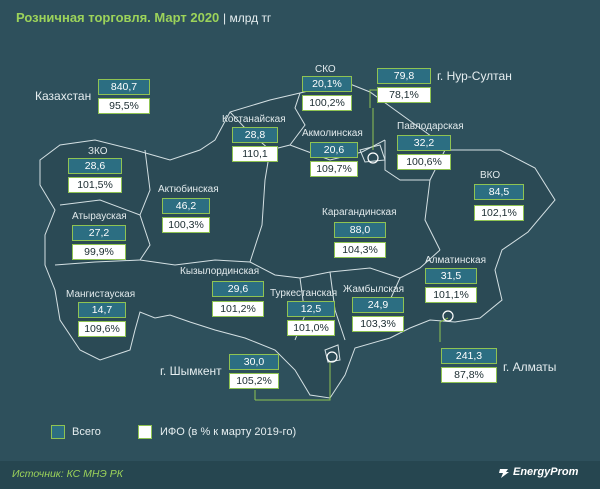  What do you see at coordinates (360, 230) in the screenshot?
I see `region-total-karaganda: 88,0` at bounding box center [360, 230].